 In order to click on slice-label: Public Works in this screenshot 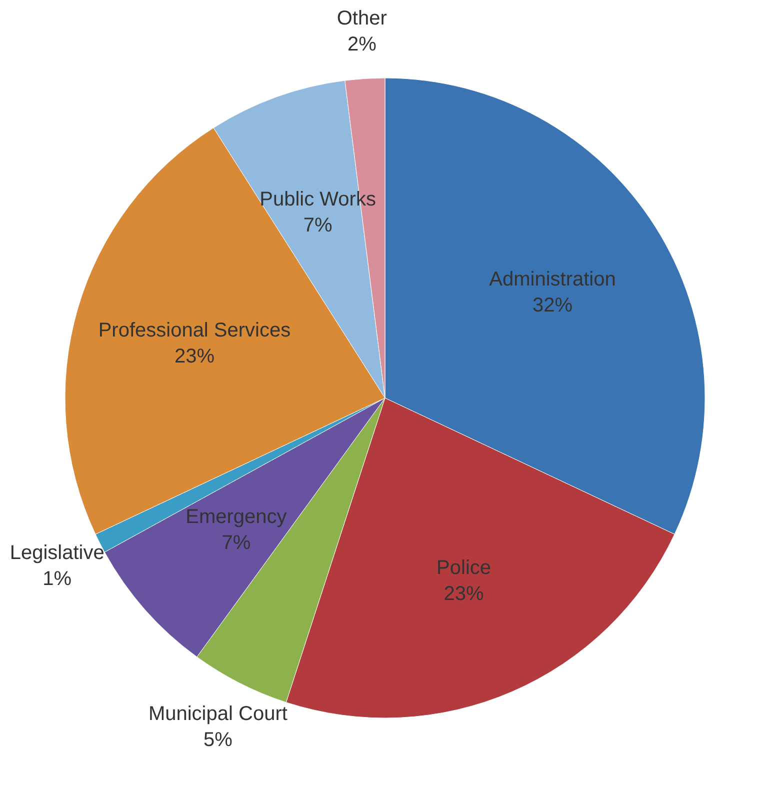, I will do `click(318, 199)`.